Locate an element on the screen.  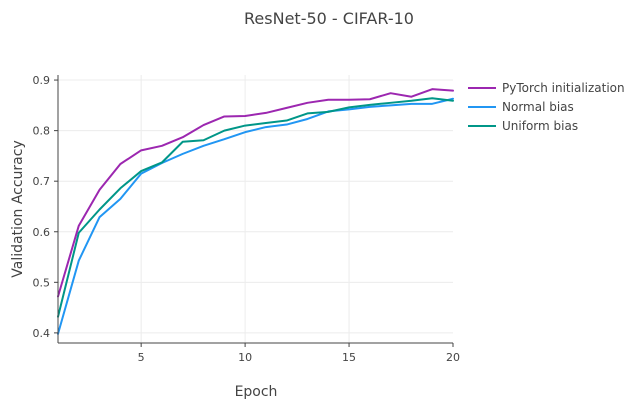
legend-item-0: PyTorch initialization is located at coordinates (546, 88).